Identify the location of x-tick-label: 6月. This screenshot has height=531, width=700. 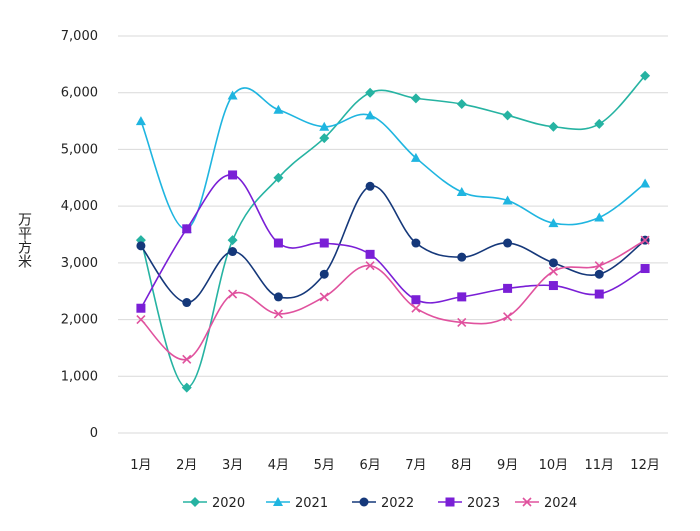
(369, 465).